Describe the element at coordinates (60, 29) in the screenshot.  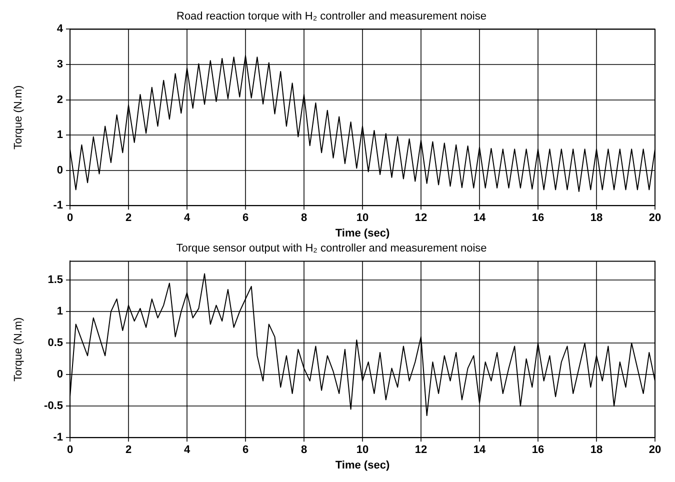
I see `y-tick-label: 4` at that location.